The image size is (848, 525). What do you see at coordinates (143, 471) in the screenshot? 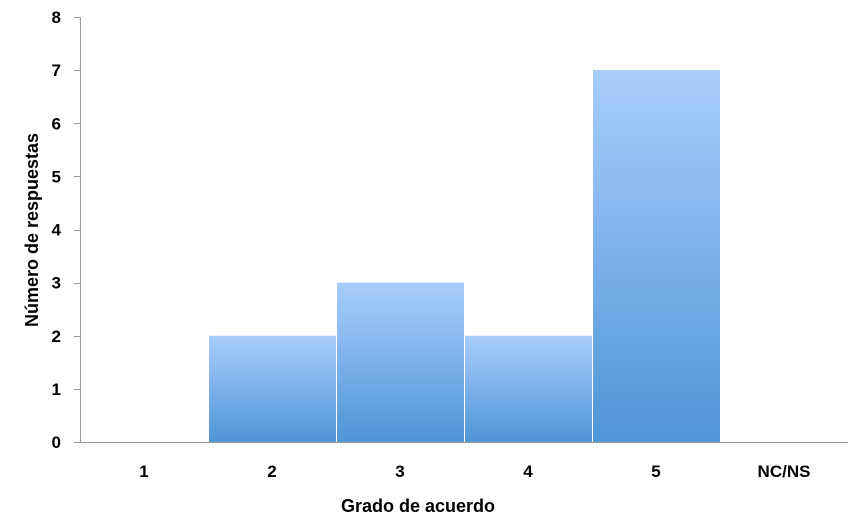
I see `x-tick-label: 1` at bounding box center [143, 471].